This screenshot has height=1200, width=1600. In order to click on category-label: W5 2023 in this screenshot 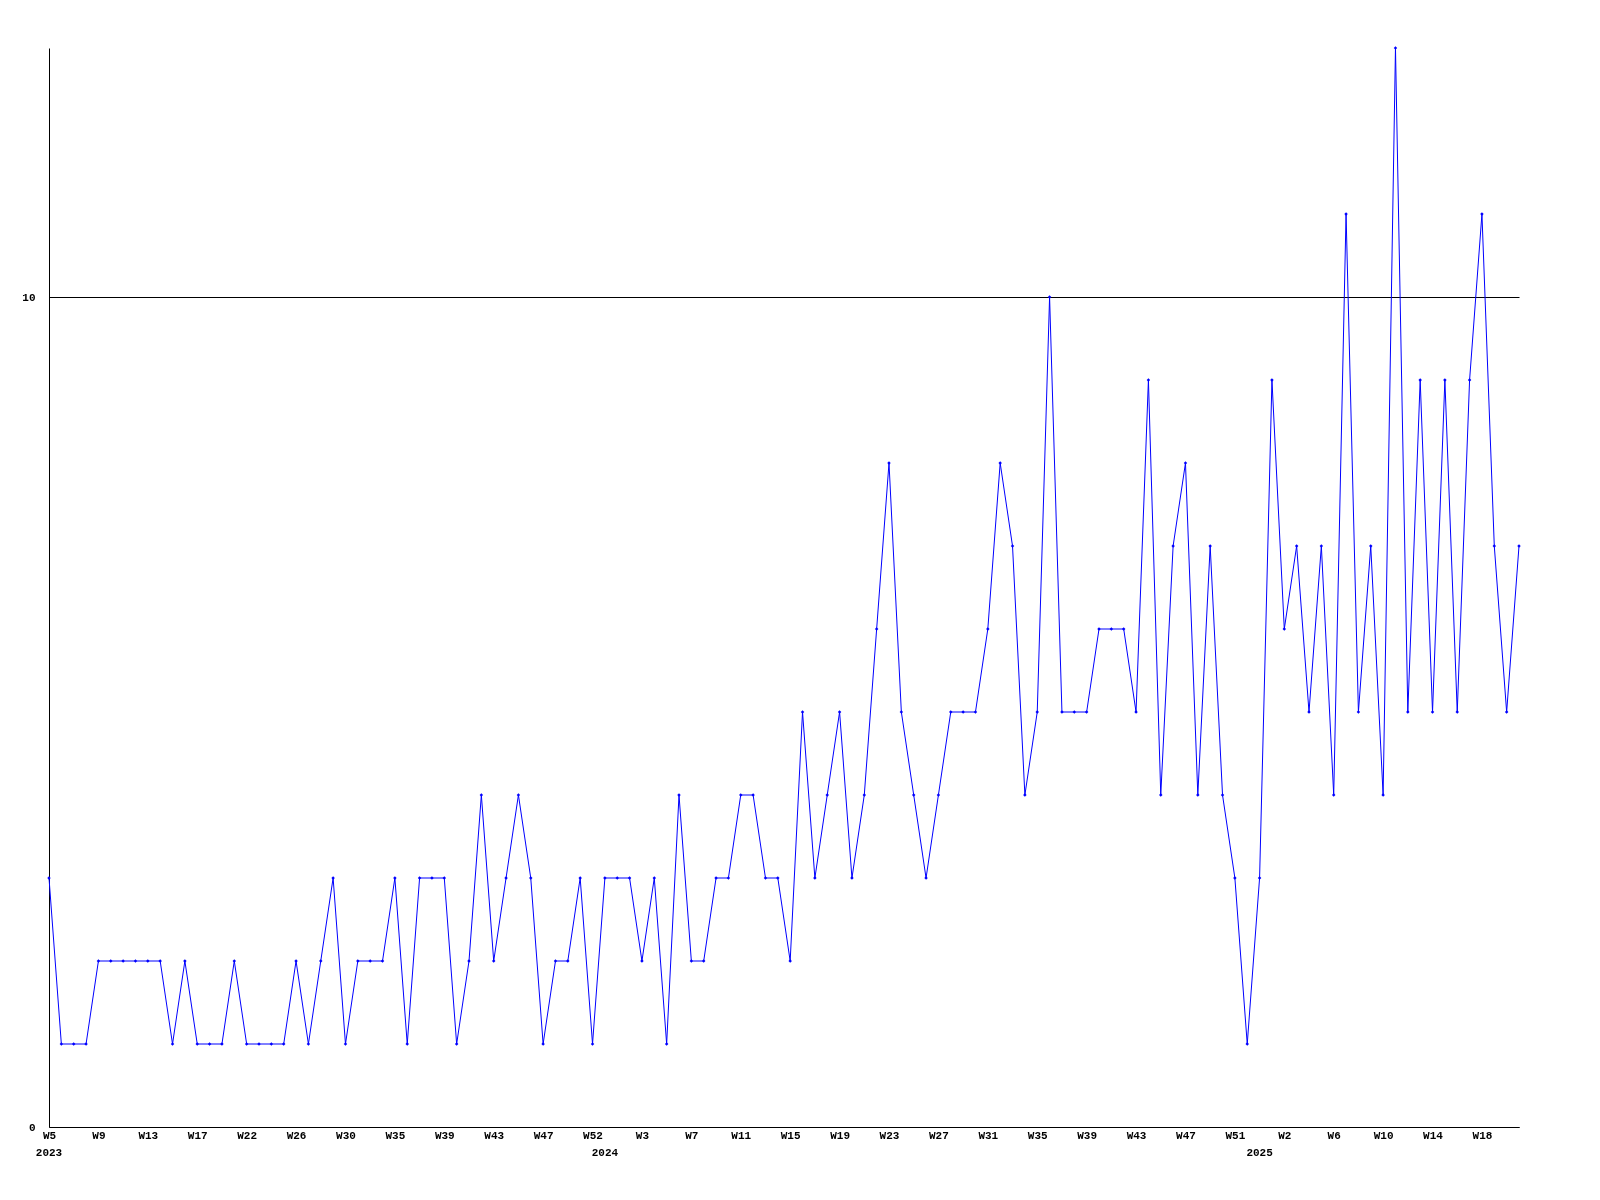, I will do `click(49, 1144)`.